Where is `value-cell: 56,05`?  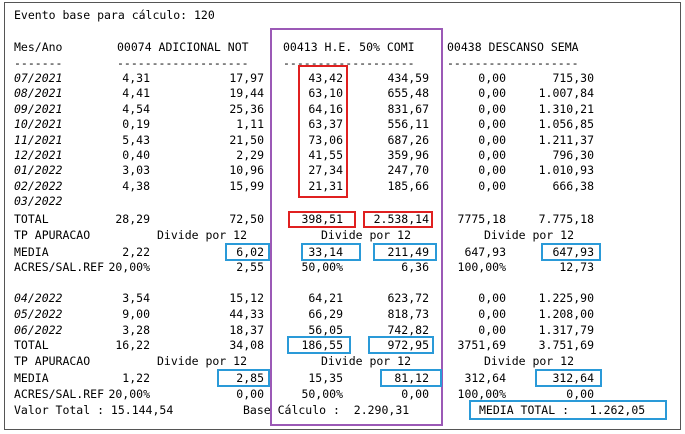 value-cell: 56,05 is located at coordinates (325, 330).